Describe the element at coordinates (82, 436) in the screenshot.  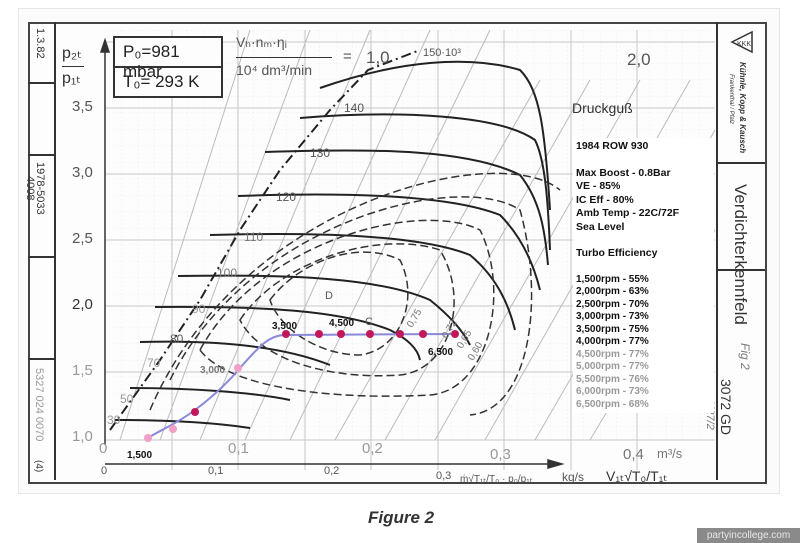
I see `y-tick: 1,0` at that location.